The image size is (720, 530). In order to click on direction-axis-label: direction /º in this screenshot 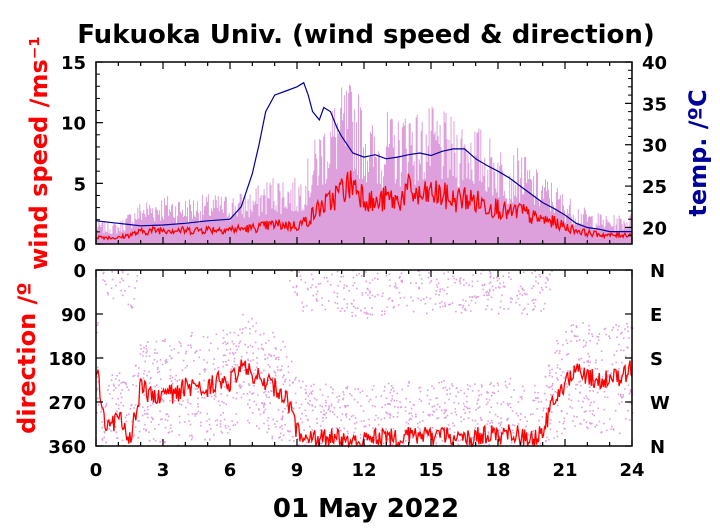, I will do `click(27, 358)`.